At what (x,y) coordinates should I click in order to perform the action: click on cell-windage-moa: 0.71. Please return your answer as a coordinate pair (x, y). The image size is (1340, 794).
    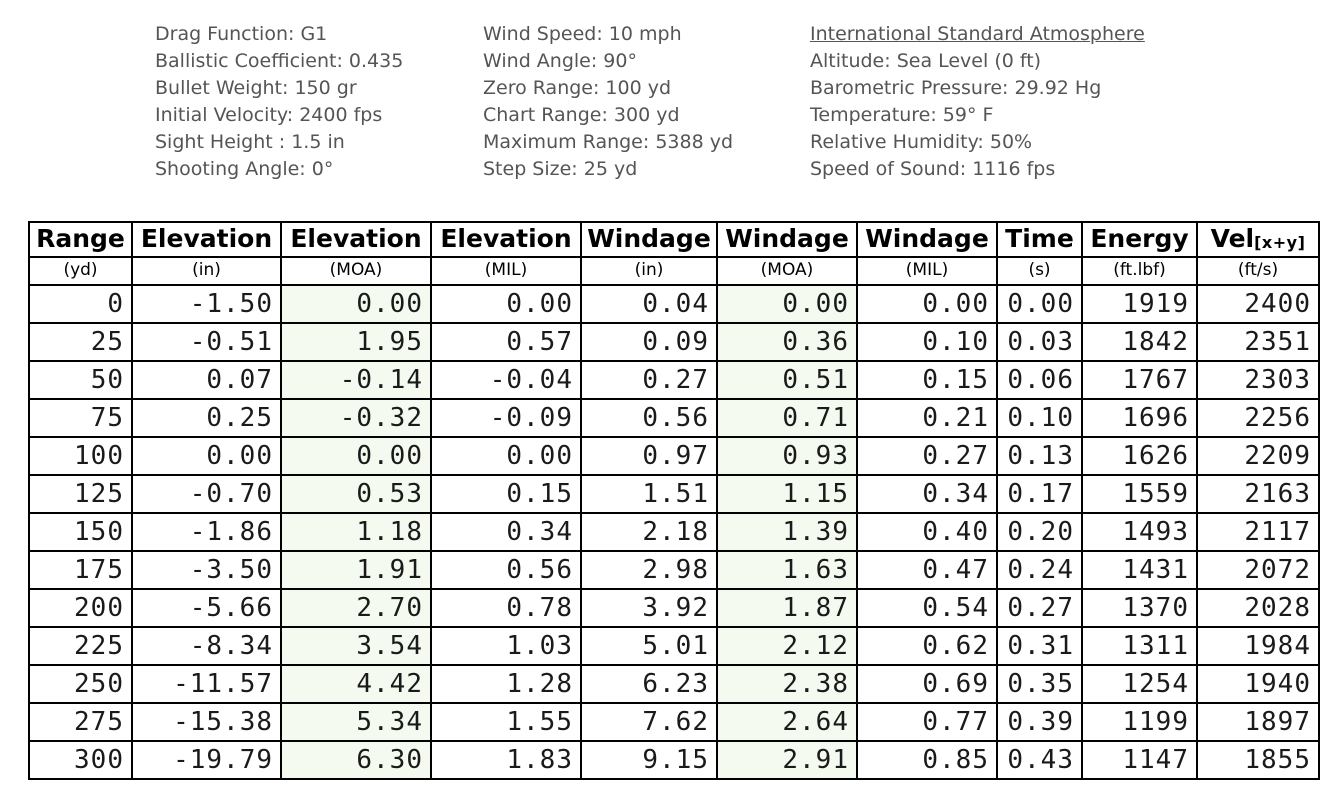
    Looking at the image, I should click on (787, 418).